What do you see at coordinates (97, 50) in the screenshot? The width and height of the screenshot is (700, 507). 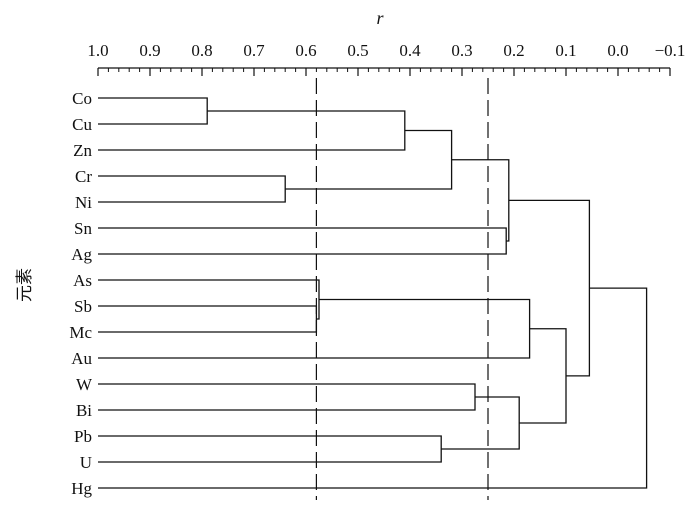 I see `x-tick-label: 1.0` at bounding box center [97, 50].